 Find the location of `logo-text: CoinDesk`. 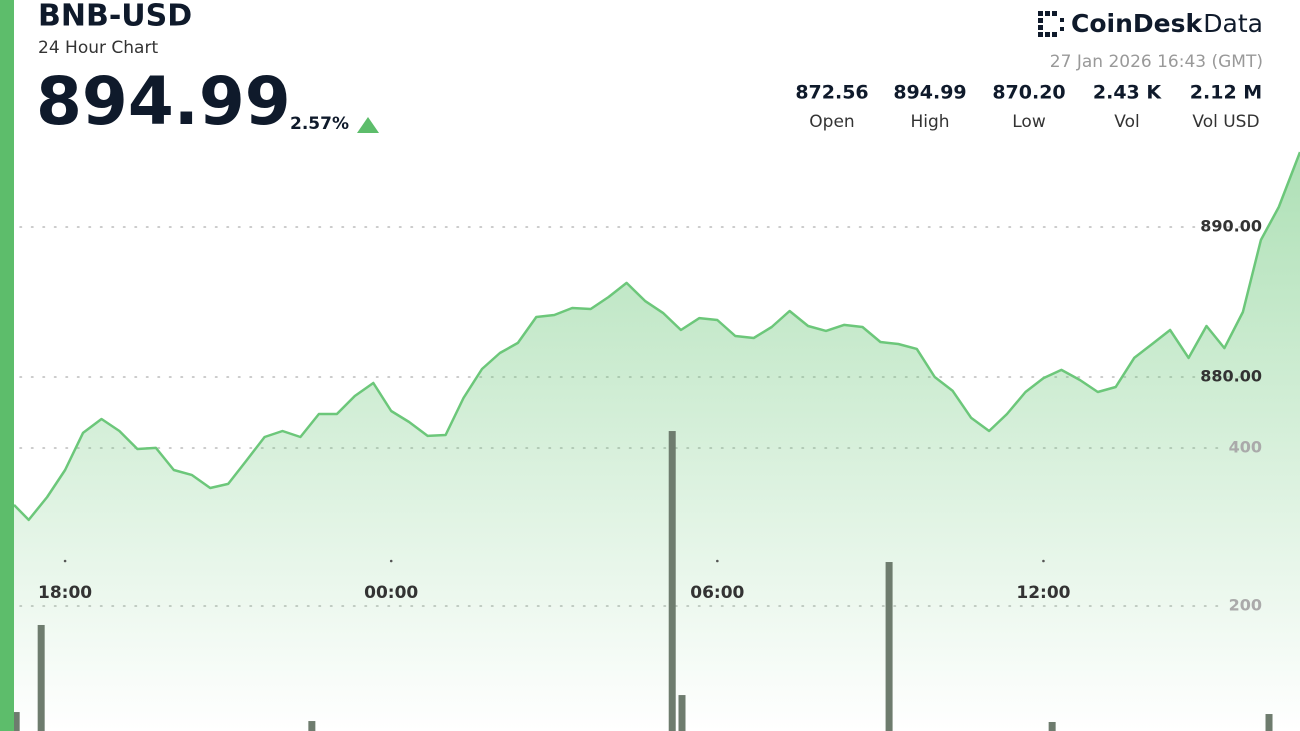

logo-text: CoinDesk is located at coordinates (1137, 23).